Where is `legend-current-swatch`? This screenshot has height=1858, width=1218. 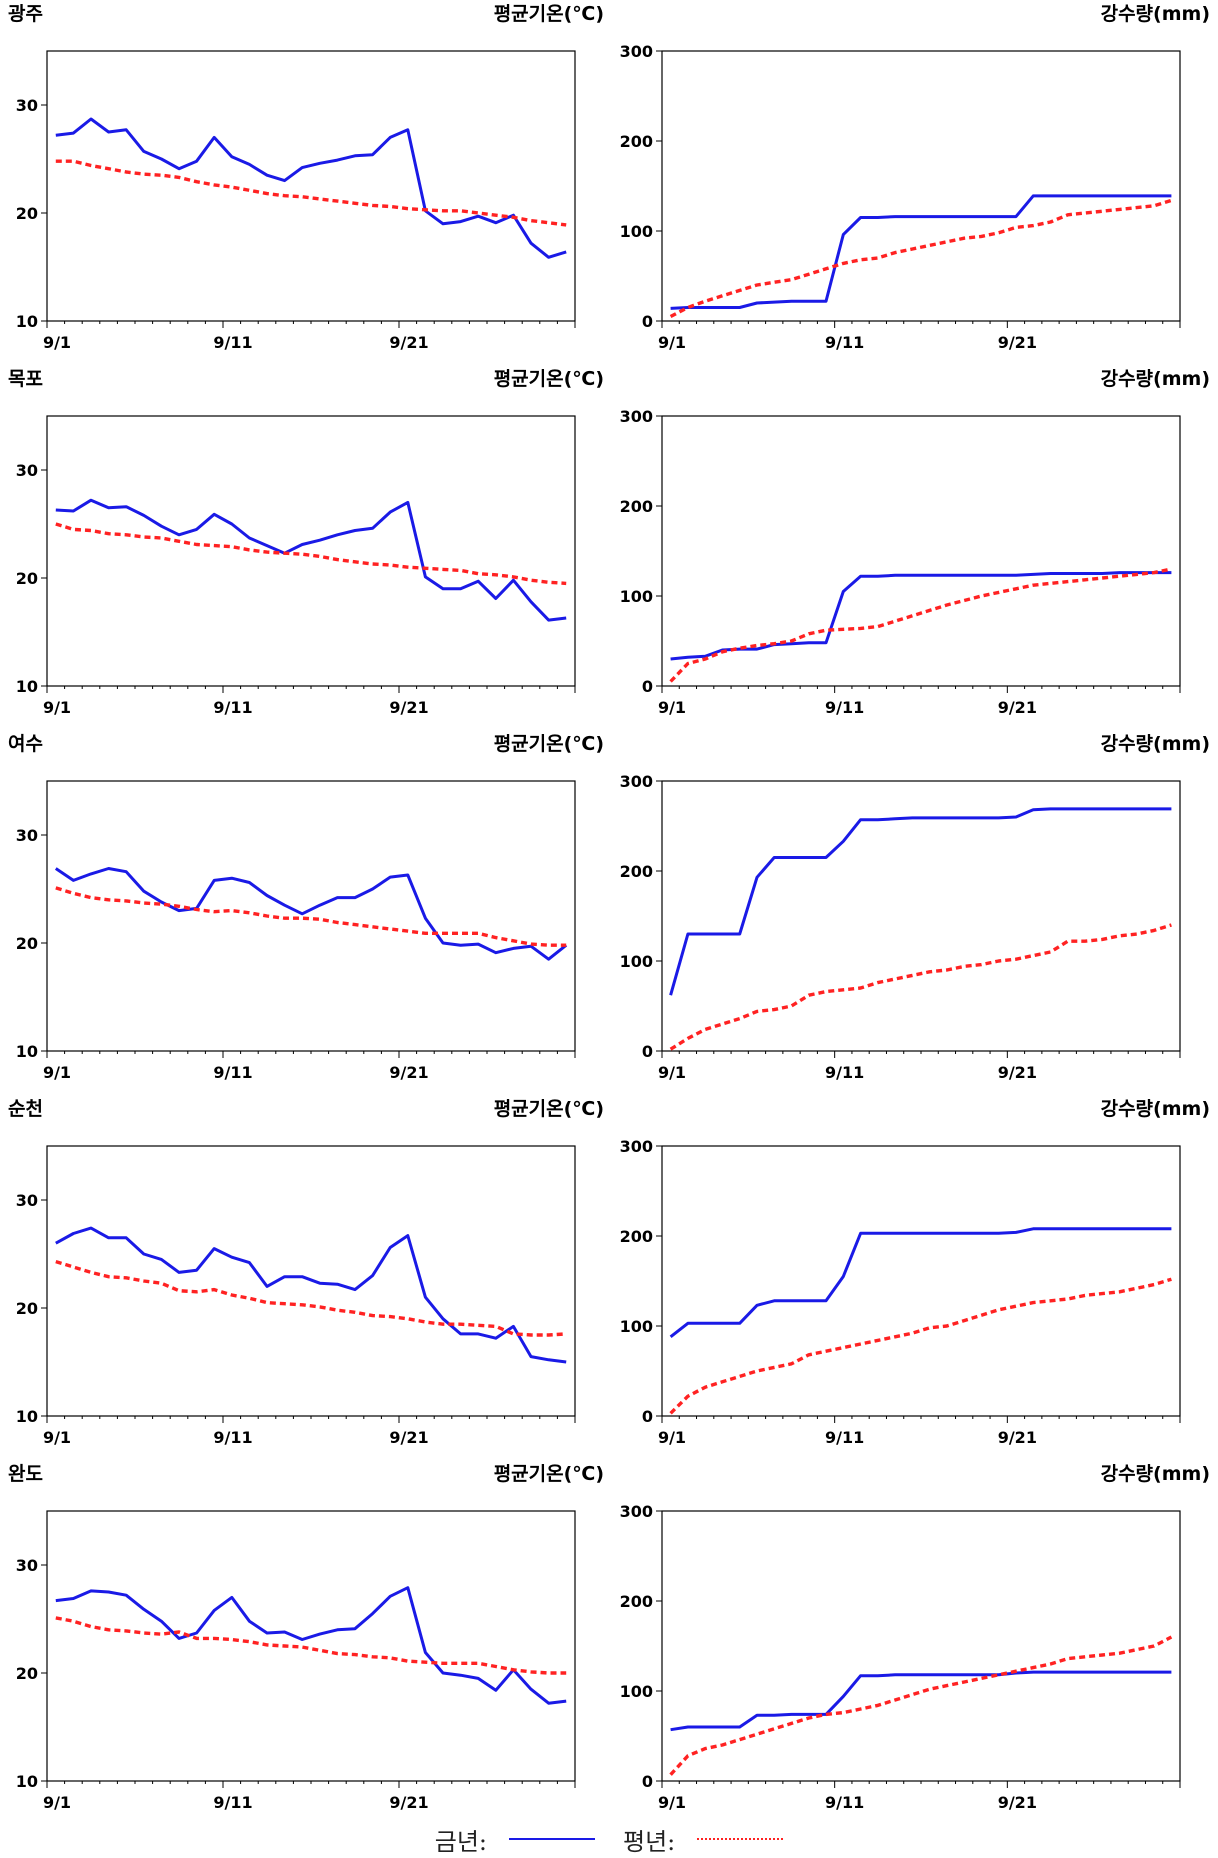 legend-current-swatch is located at coordinates (552, 1839).